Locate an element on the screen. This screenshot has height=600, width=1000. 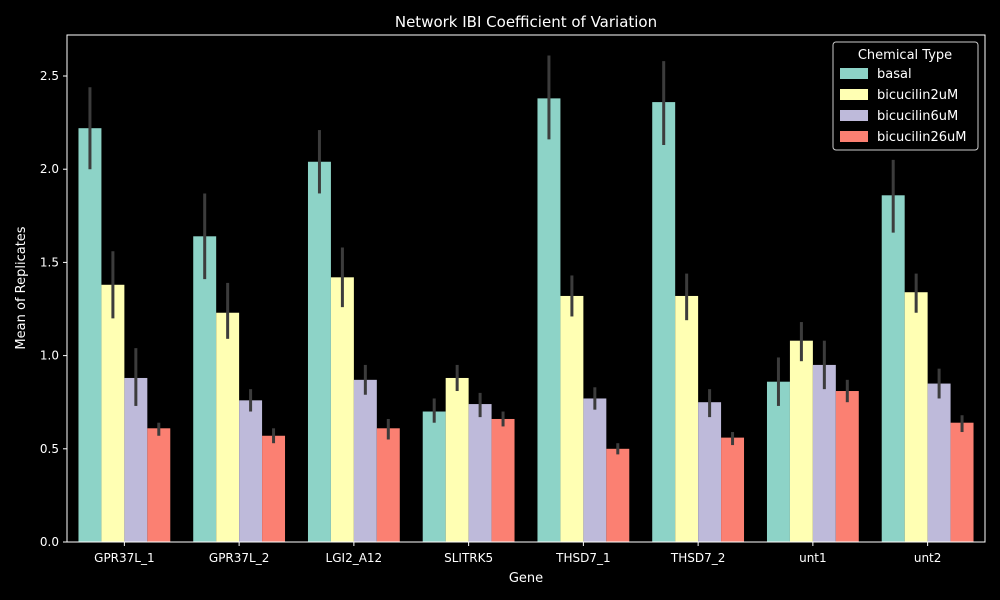
chart-title: Network IBI Coefficient of Variation is located at coordinates (526, 22).